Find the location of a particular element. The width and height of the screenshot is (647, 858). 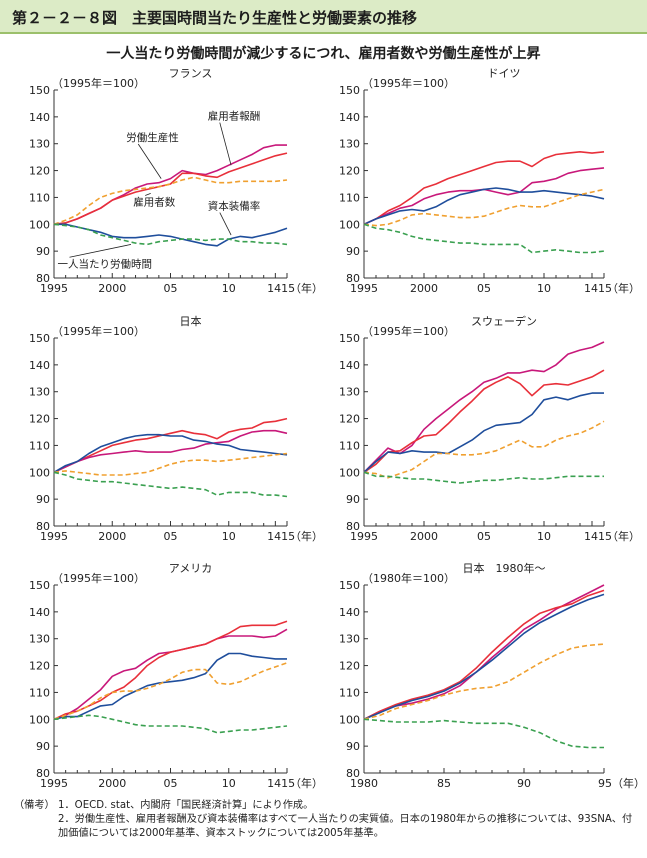

series-compensation is located at coordinates (484, 407).